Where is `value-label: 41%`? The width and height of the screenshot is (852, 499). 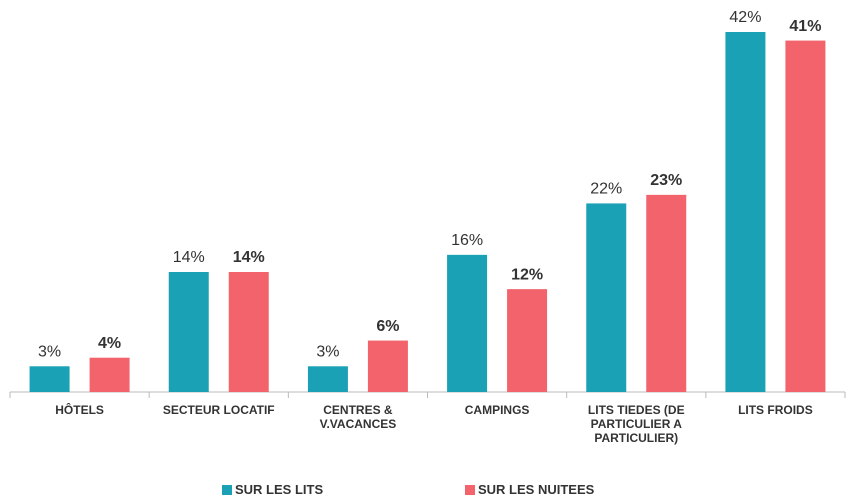 value-label: 41% is located at coordinates (805, 26).